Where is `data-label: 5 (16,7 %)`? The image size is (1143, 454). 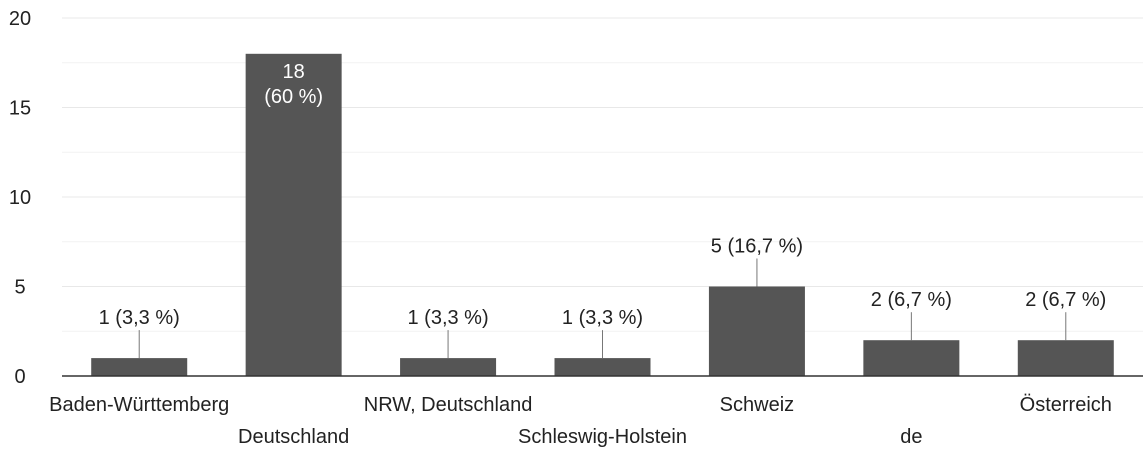
data-label: 5 (16,7 %) is located at coordinates (757, 247).